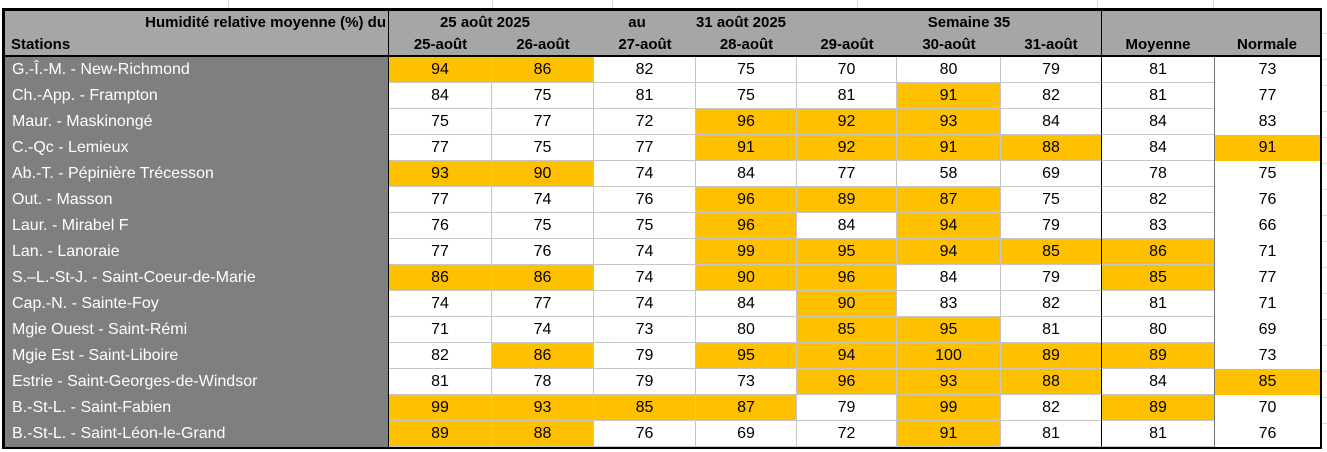  What do you see at coordinates (197, 122) in the screenshot?
I see `station-cell: Maur. - Maskinongé` at bounding box center [197, 122].